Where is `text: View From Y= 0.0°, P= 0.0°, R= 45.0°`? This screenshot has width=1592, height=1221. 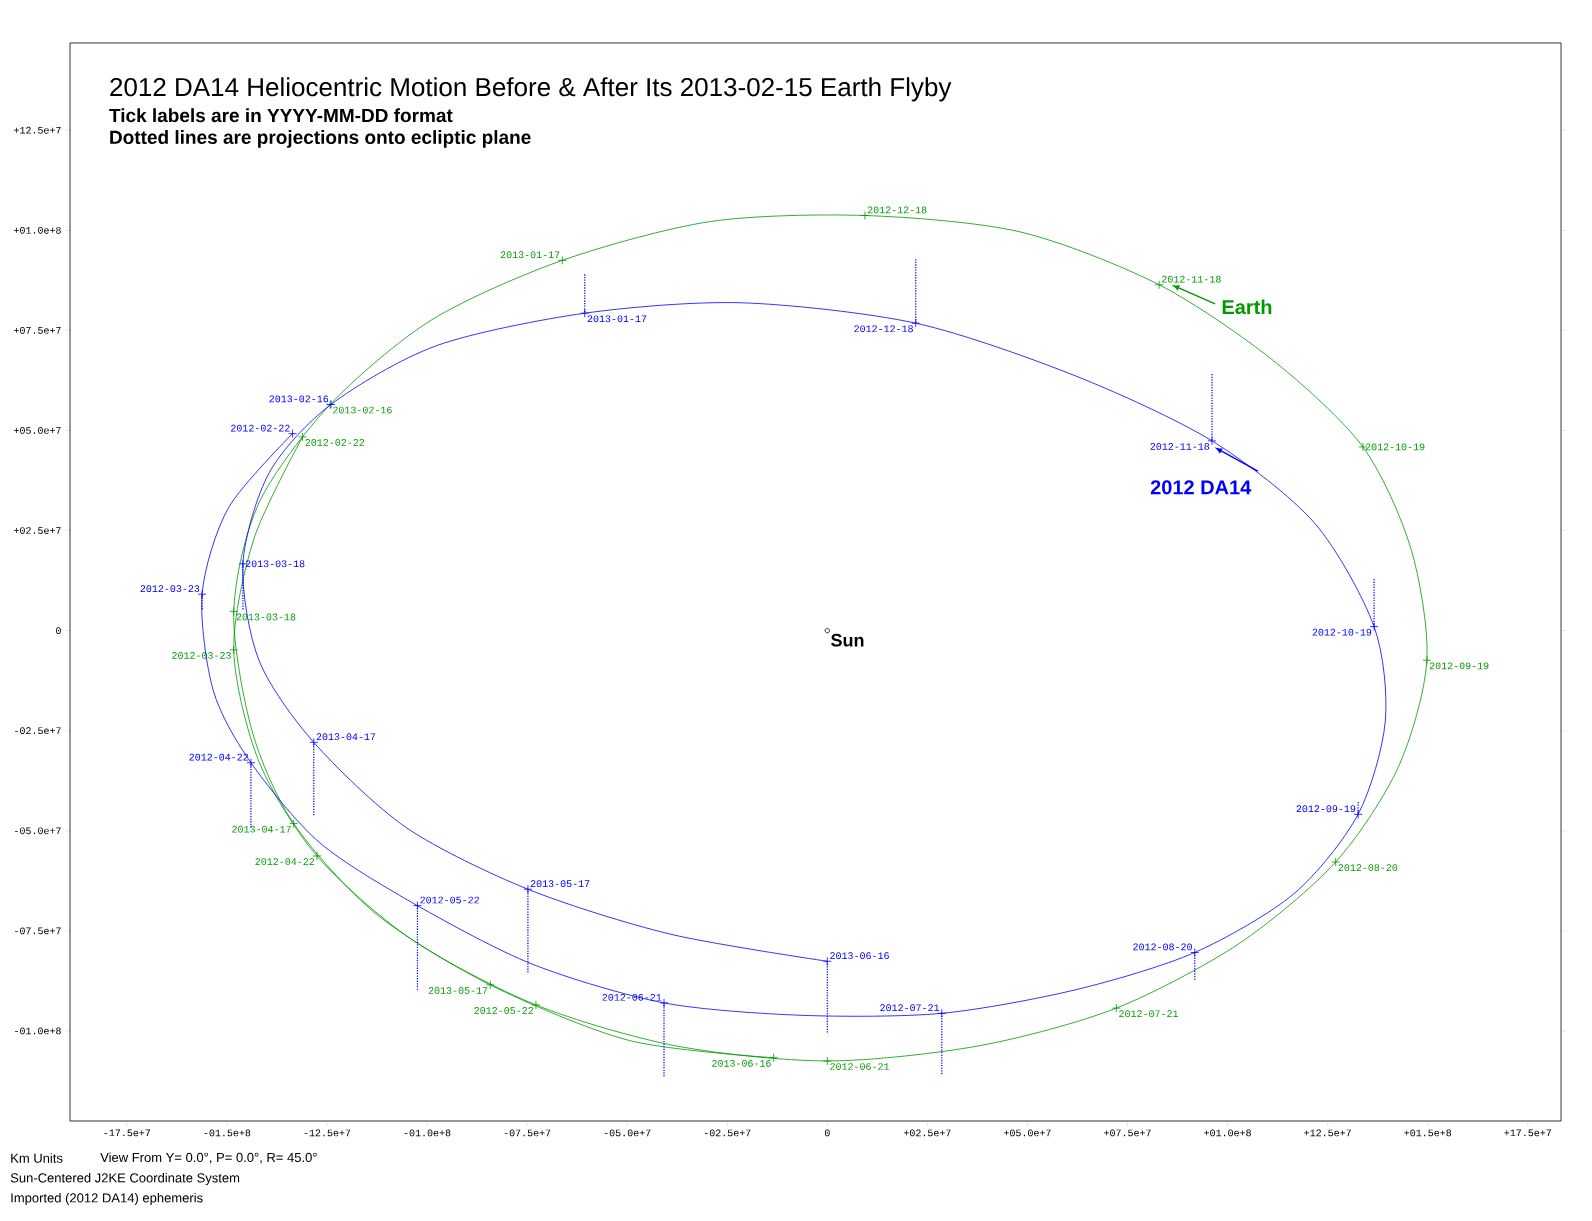 text: View From Y= 0.0°, P= 0.0°, R= 45.0° is located at coordinates (208, 1158).